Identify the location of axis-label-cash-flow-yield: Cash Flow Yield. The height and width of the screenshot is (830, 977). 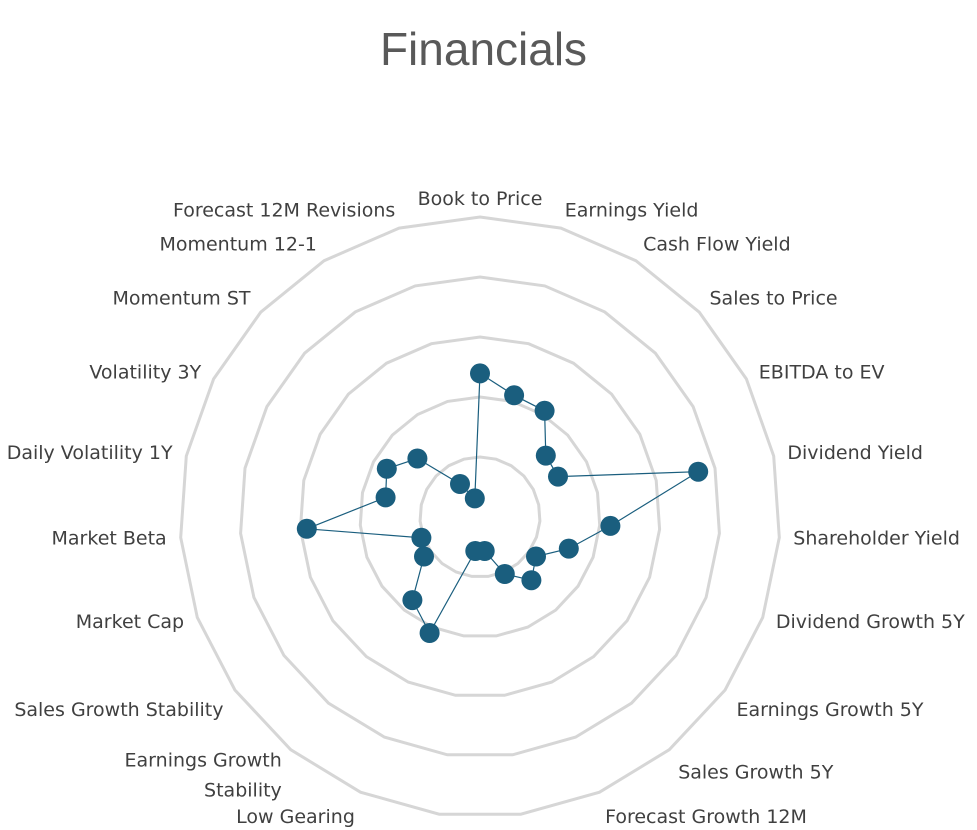
(717, 245).